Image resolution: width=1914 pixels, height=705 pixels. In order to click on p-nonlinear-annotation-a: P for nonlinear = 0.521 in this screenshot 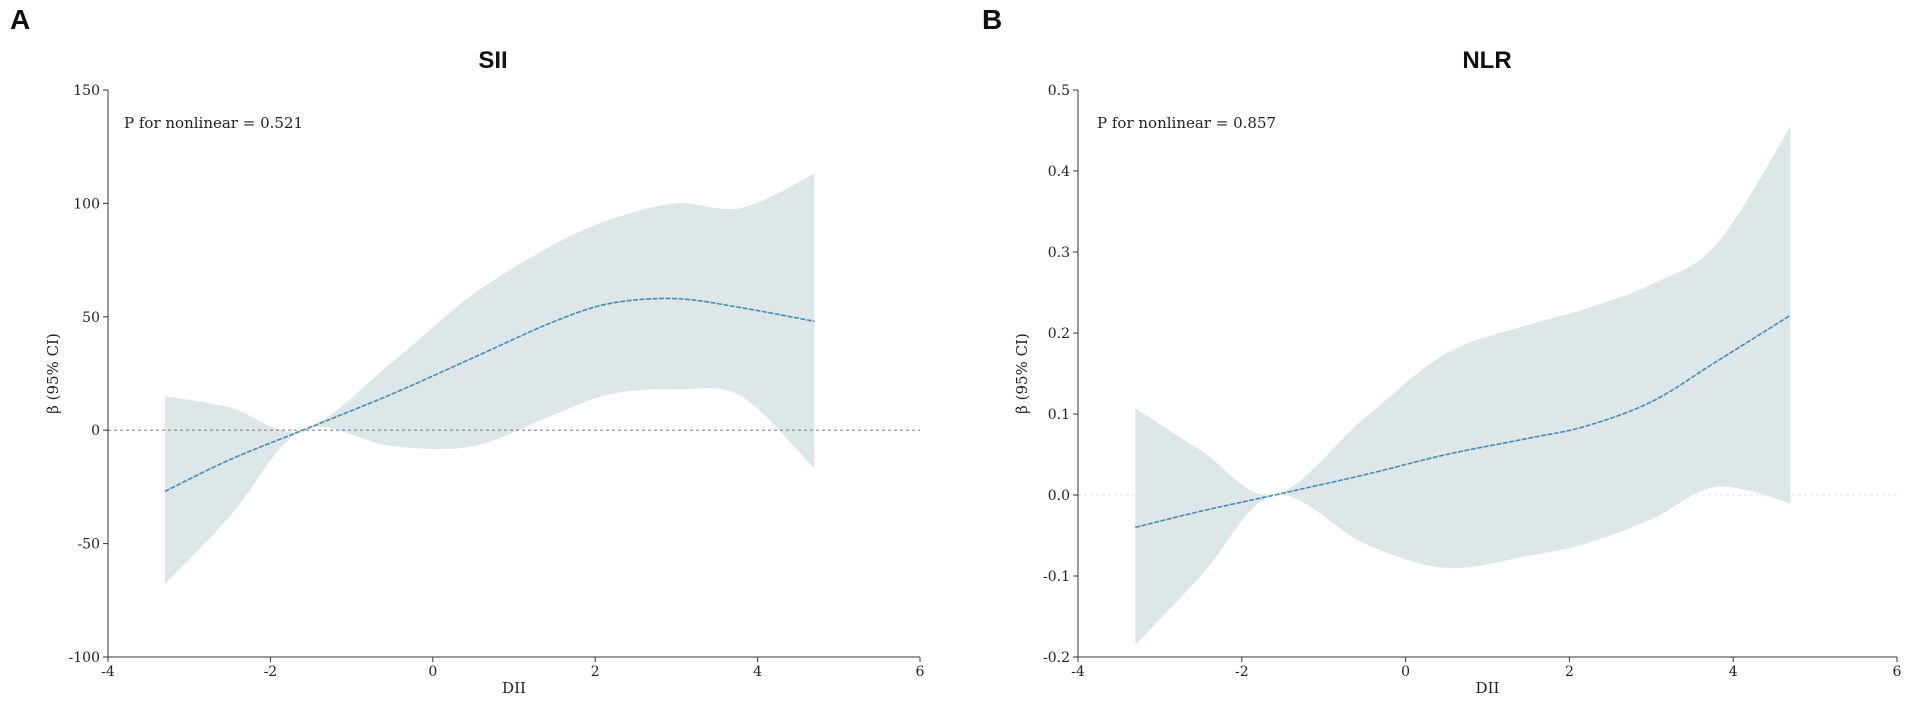, I will do `click(213, 123)`.